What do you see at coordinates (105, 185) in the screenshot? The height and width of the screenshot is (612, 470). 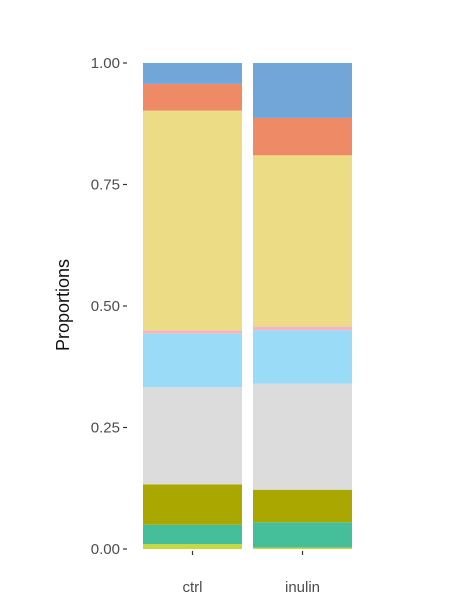 I see `y-tick-label: 0.75` at bounding box center [105, 185].